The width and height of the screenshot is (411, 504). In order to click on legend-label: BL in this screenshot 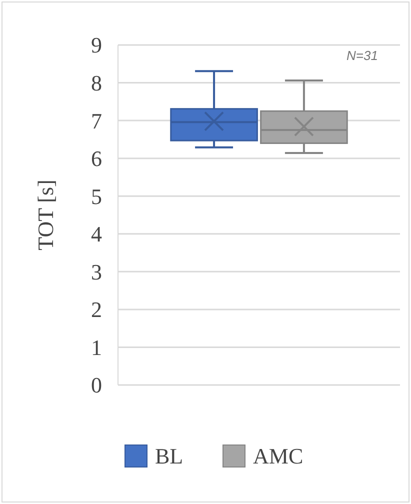, I will do `click(169, 456)`.